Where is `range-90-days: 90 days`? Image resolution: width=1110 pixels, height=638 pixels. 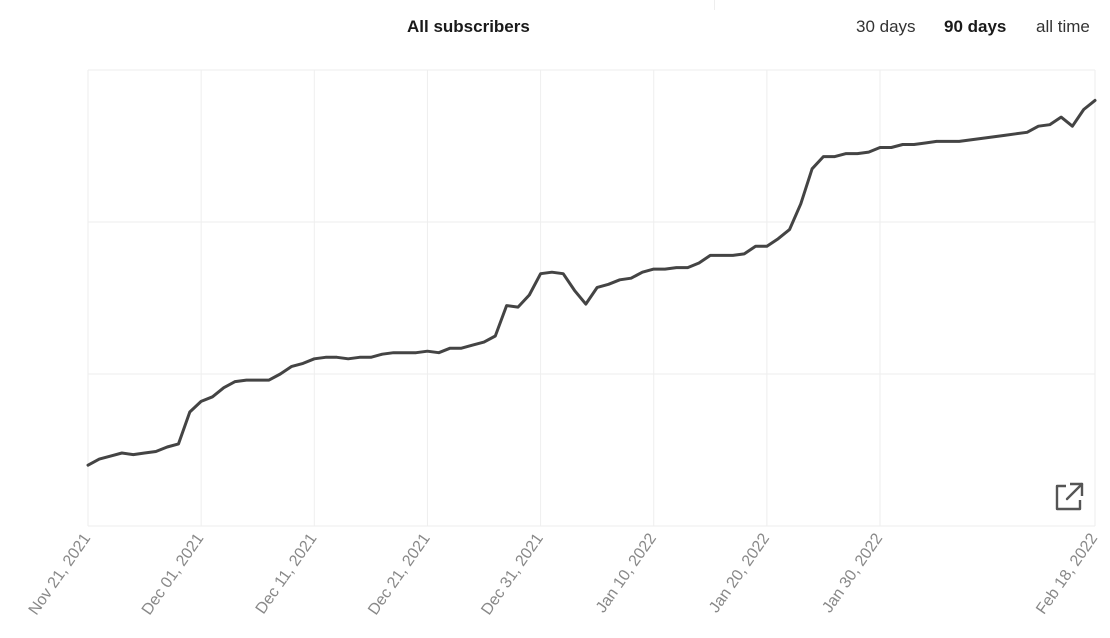 range-90-days: 90 days is located at coordinates (975, 26).